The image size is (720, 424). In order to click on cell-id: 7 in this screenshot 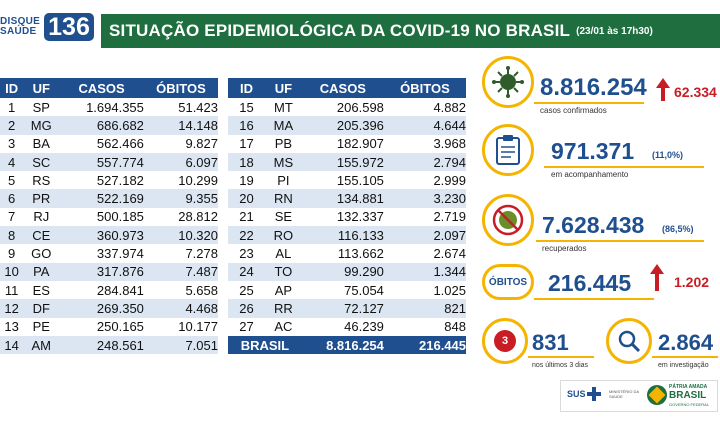, I will do `click(12, 217)`.